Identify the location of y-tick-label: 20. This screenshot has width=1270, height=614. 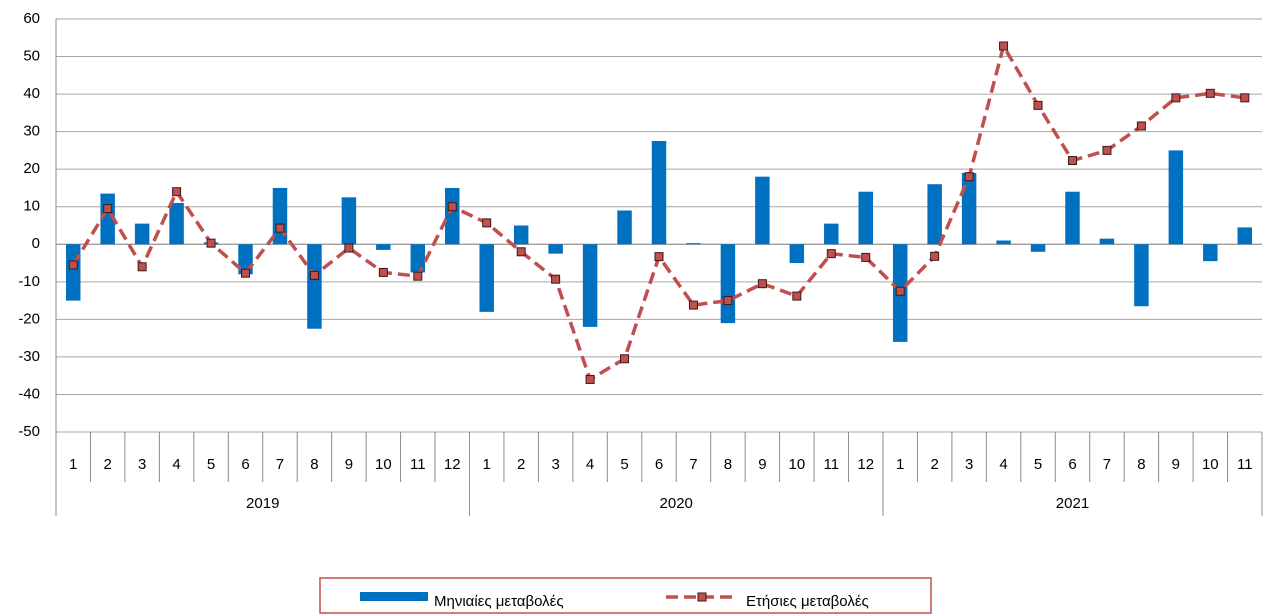
(31, 168).